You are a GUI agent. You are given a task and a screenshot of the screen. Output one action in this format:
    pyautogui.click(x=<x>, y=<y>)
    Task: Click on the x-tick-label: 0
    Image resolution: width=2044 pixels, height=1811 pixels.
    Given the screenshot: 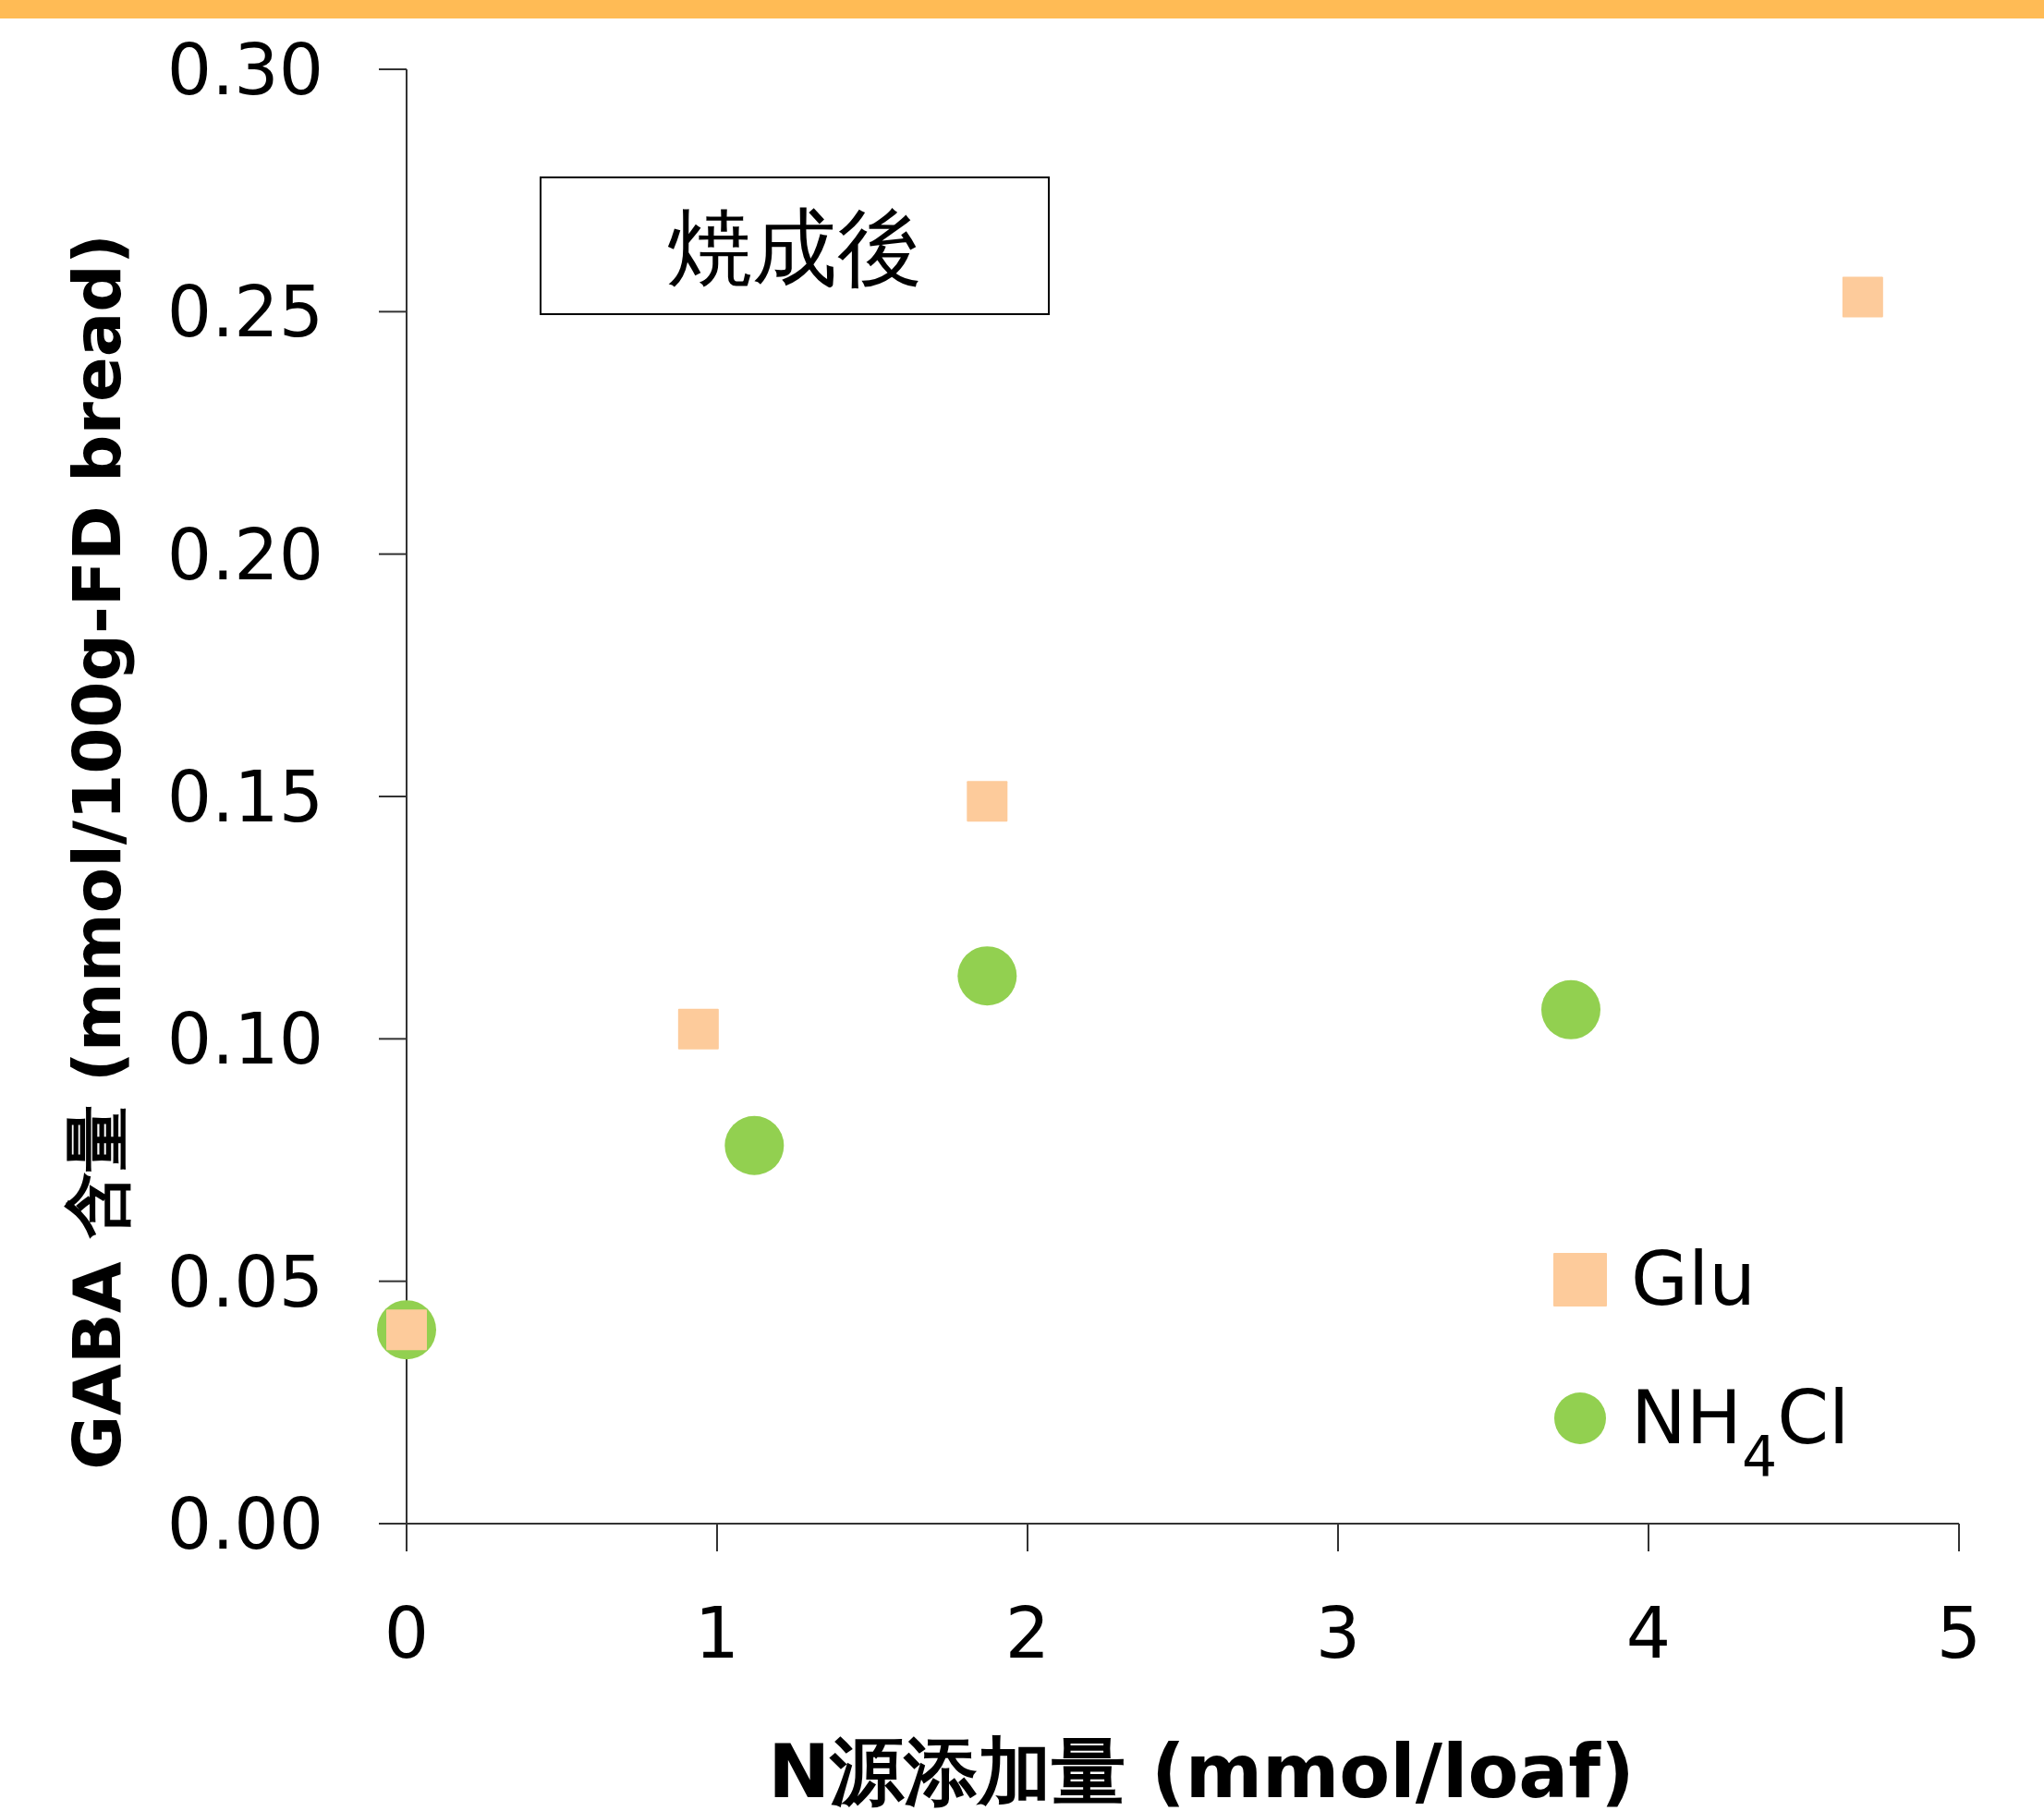 What is the action you would take?
    pyautogui.click(x=407, y=1633)
    